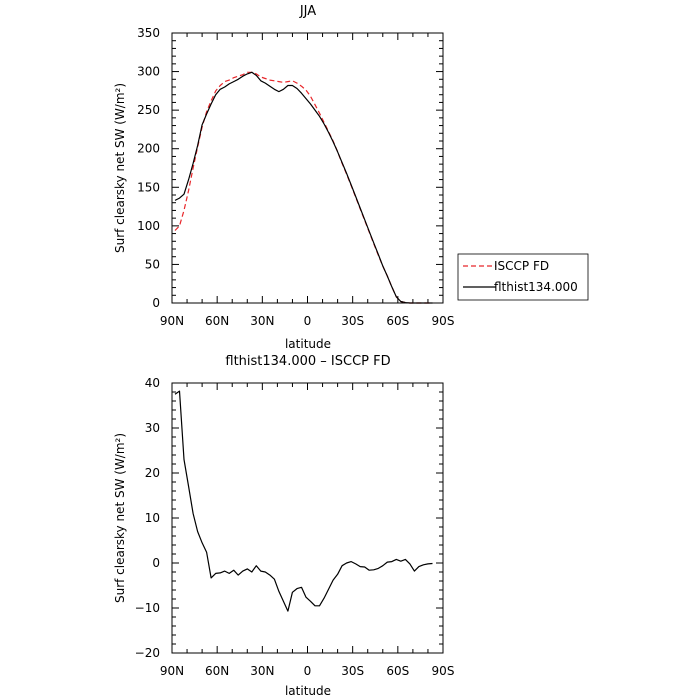 This screenshot has height=700, width=700. I want to click on legend-box, so click(523, 277).